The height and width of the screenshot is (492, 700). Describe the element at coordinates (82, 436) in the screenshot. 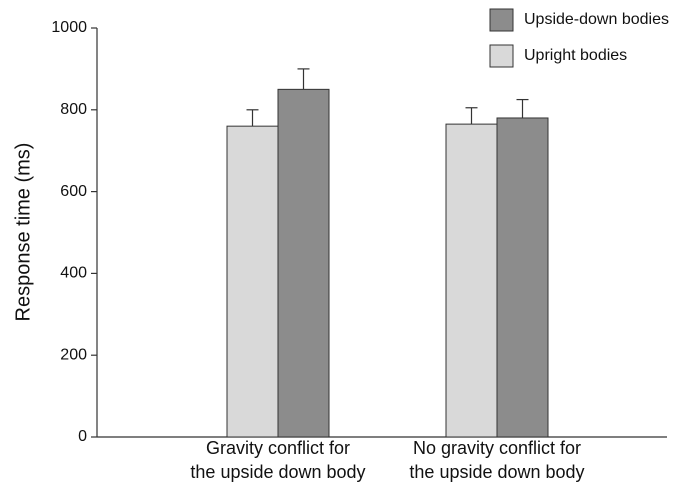

I see `y-tick-label: 0` at that location.